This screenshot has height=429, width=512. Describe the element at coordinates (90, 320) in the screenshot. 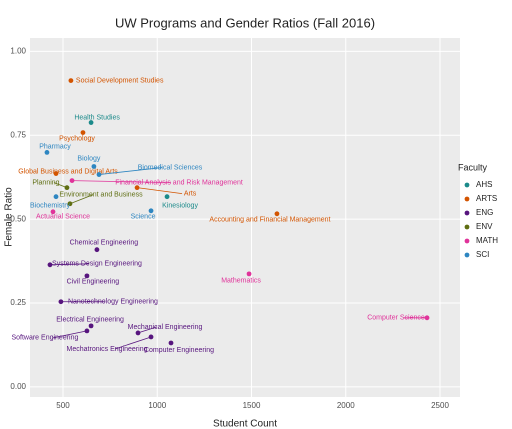

I see `point-label: Electrical Engineering` at that location.